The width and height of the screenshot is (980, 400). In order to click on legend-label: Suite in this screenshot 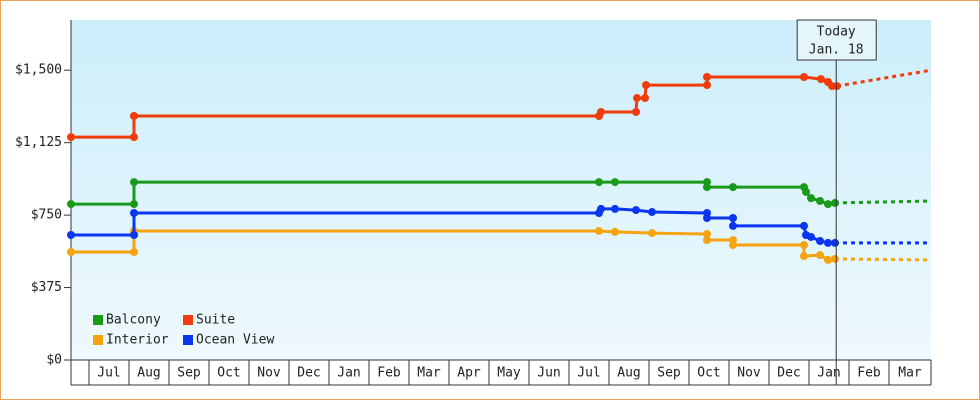, I will do `click(215, 320)`.